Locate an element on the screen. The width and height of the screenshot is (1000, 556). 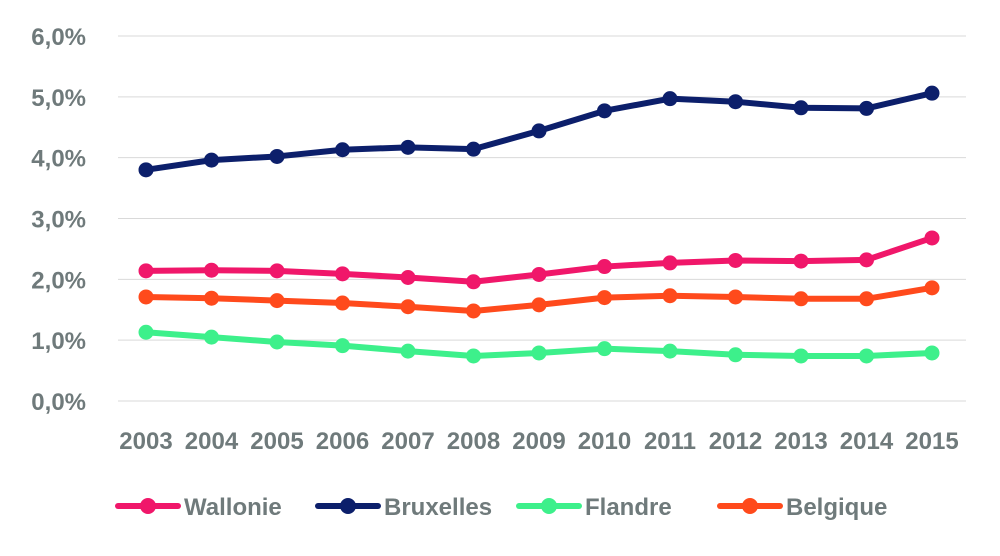
y-tick-label: 0,0% is located at coordinates (58, 402).